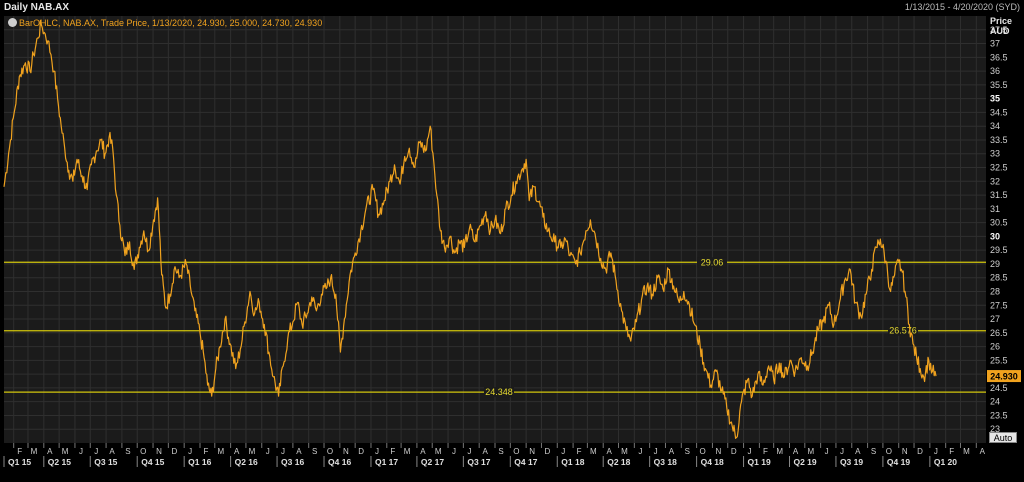  I want to click on quarter-label: Q3 15, so click(105, 462).